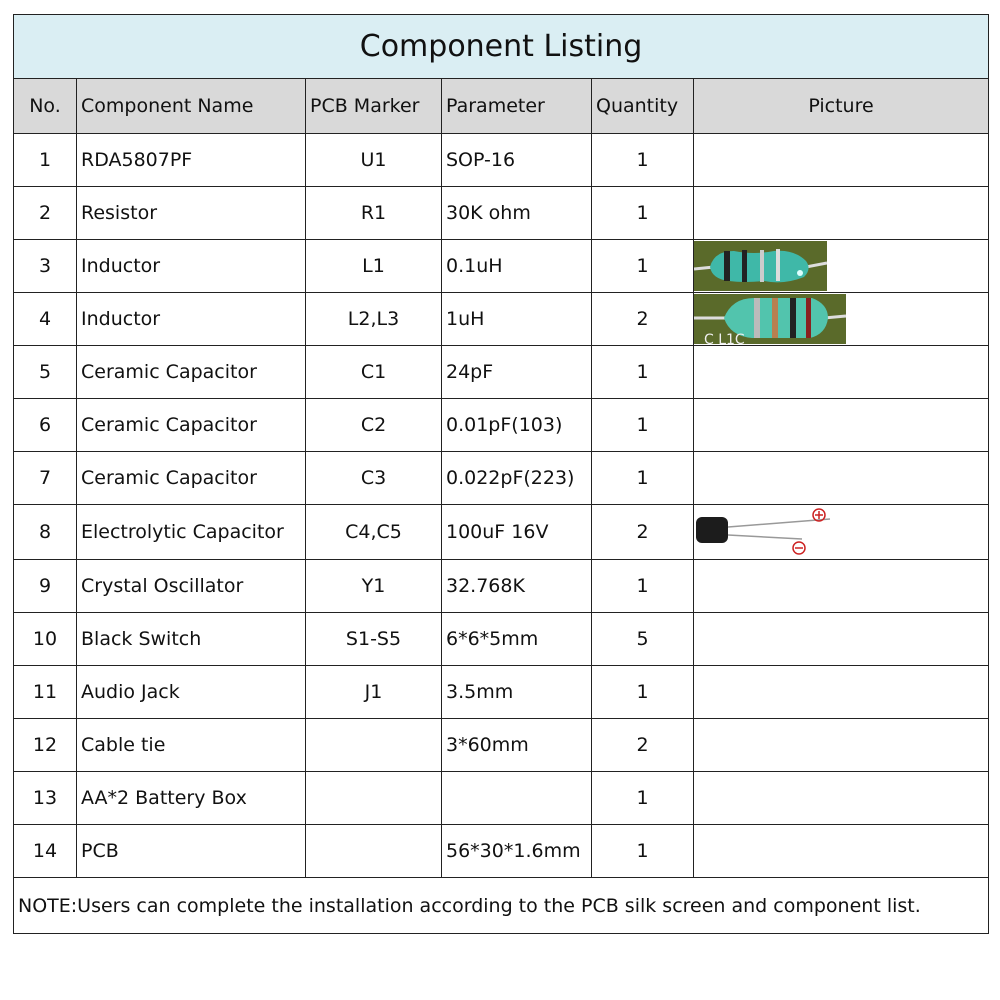  Describe the element at coordinates (373, 532) in the screenshot. I see `pcb-marker: C4,C5` at that location.